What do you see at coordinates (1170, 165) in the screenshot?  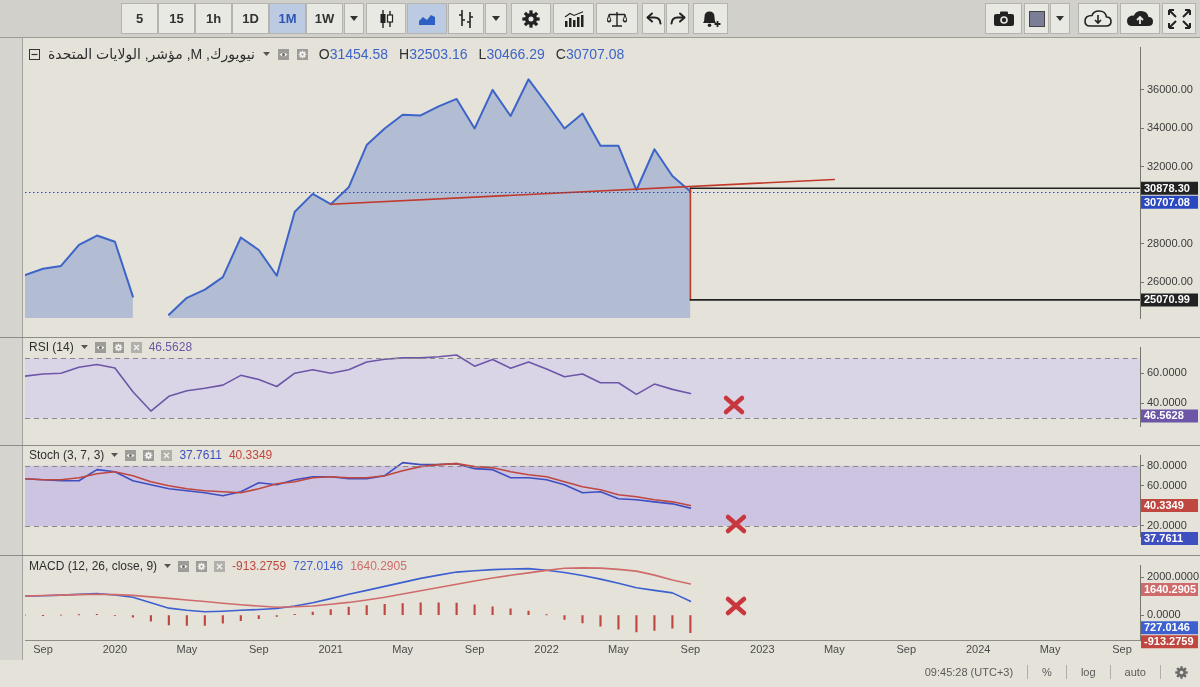 I see `y-tick-label: 32000.00` at bounding box center [1170, 165].